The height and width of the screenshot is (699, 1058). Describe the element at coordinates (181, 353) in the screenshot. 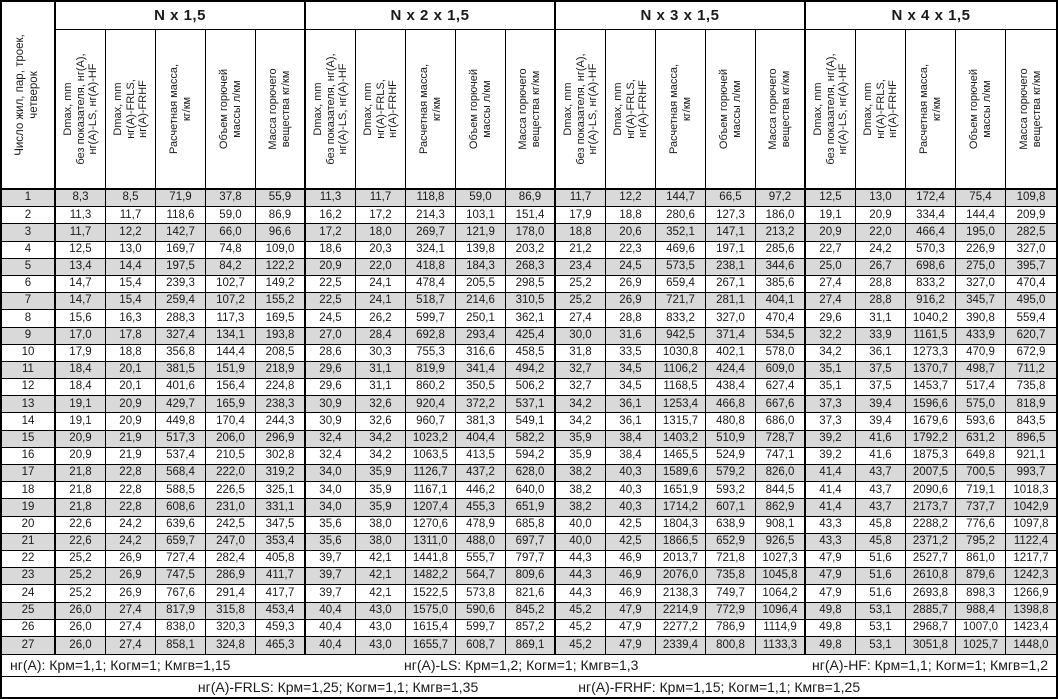

I see `table-cell: 356,8` at that location.